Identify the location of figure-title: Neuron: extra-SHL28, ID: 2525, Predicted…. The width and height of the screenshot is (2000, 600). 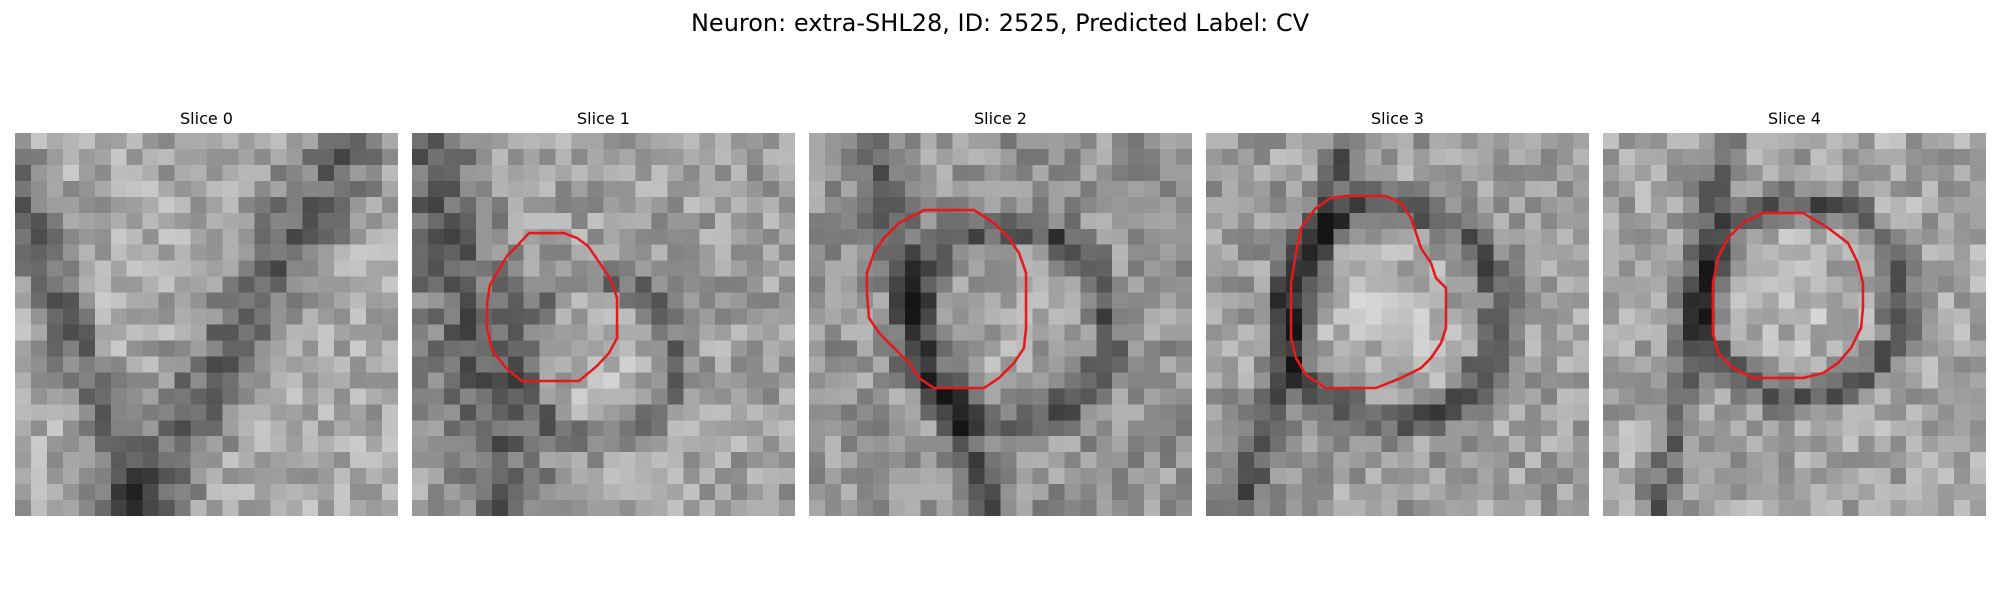
(1000, 23).